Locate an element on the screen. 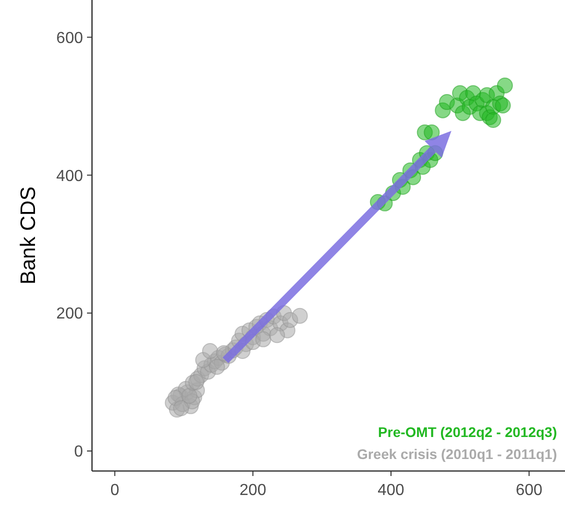 The image size is (565, 506). y-tick-label: 400 is located at coordinates (70, 176).